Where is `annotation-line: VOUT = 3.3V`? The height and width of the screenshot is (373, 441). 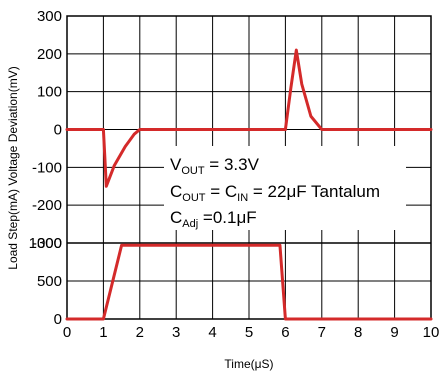
annotation-line: VOUT = 3.3V is located at coordinates (215, 166).